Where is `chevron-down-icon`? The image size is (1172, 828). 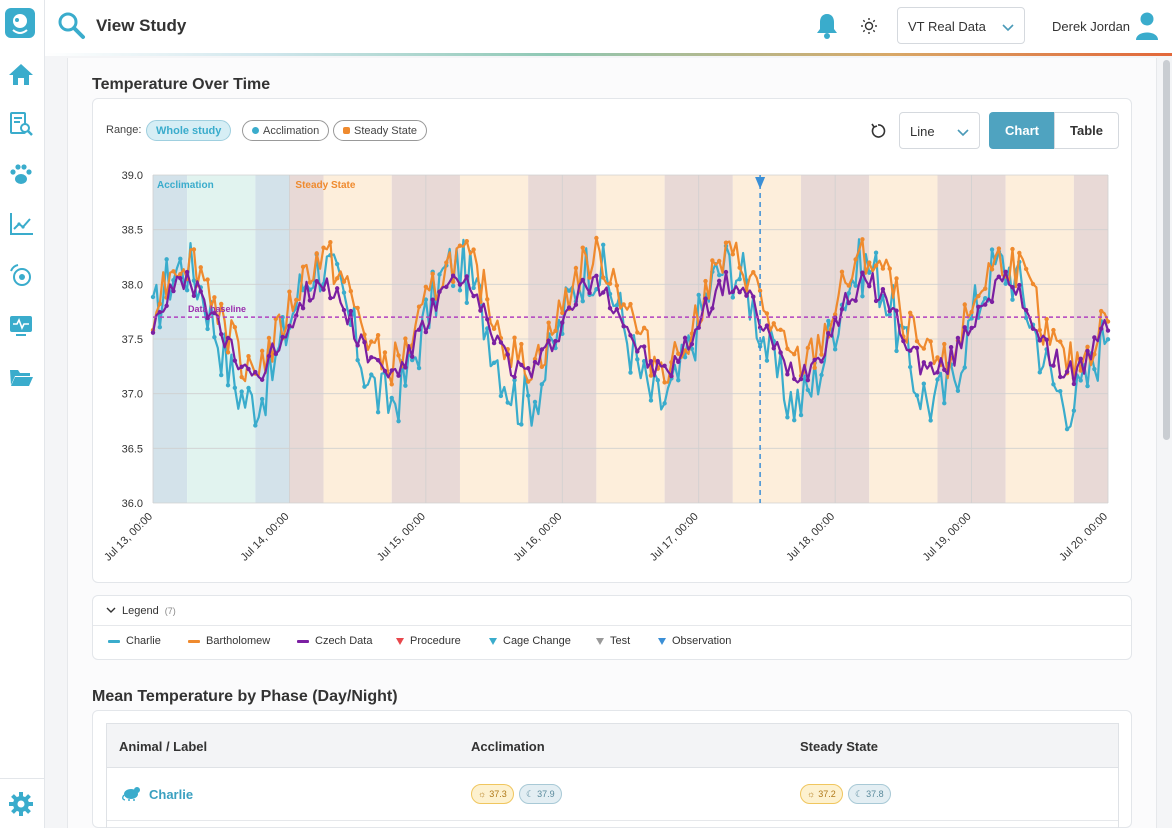
chevron-down-icon is located at coordinates (963, 132).